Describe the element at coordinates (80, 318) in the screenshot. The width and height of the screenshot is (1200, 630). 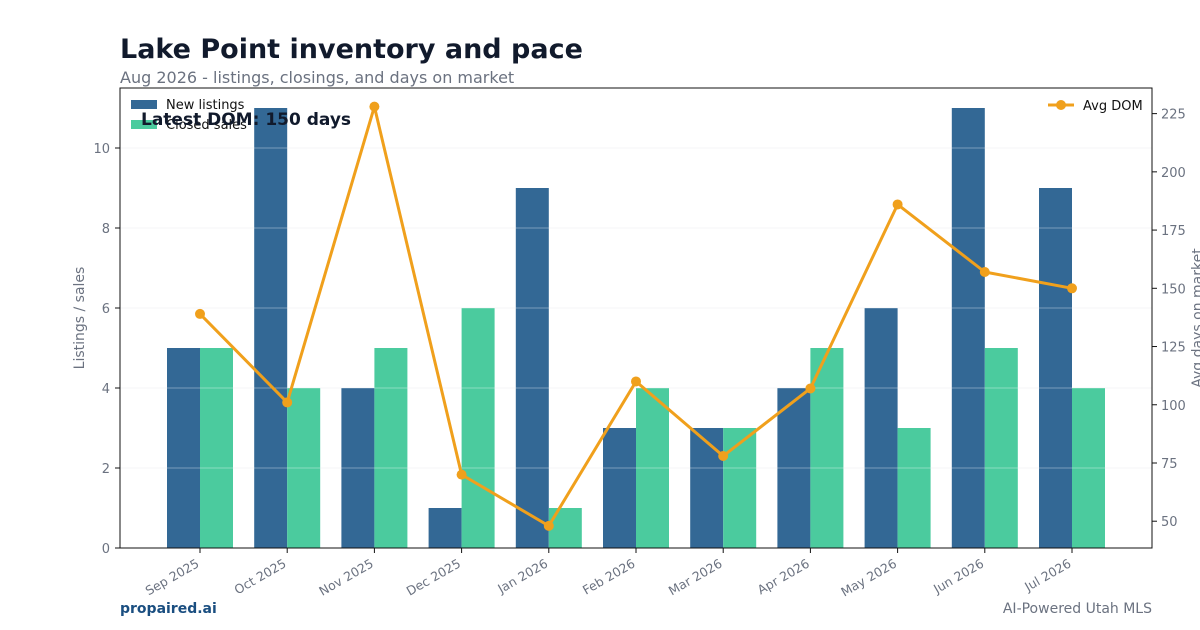
I see `y-axis-title: Listings / sales` at that location.